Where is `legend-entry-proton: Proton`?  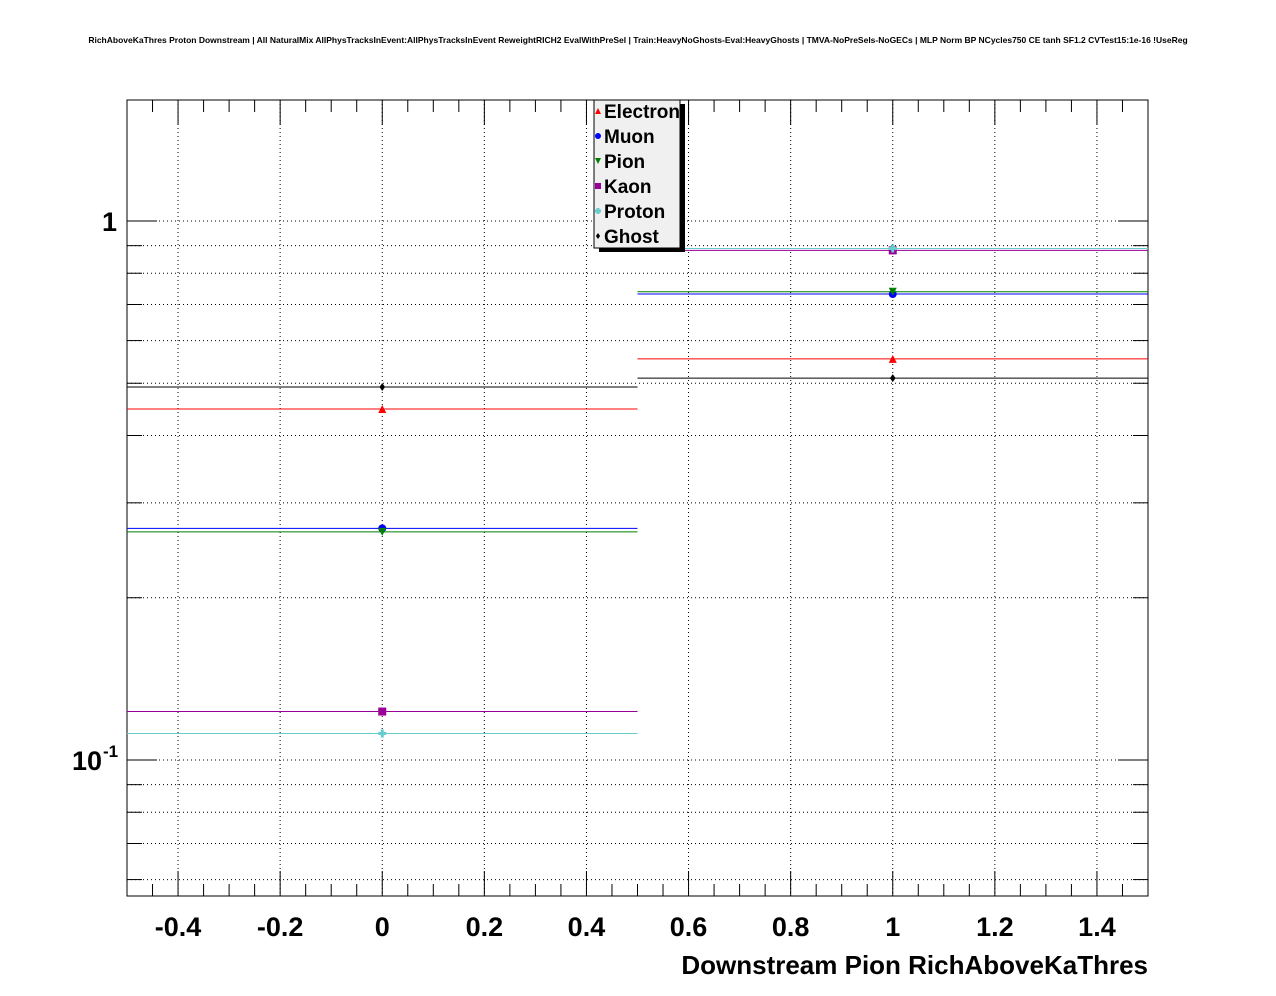 legend-entry-proton: Proton is located at coordinates (634, 212).